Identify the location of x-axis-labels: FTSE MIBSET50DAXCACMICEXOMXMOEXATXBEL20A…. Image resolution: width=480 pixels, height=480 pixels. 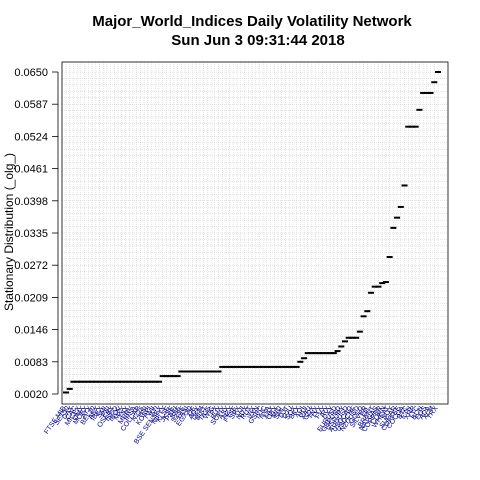
(241, 425).